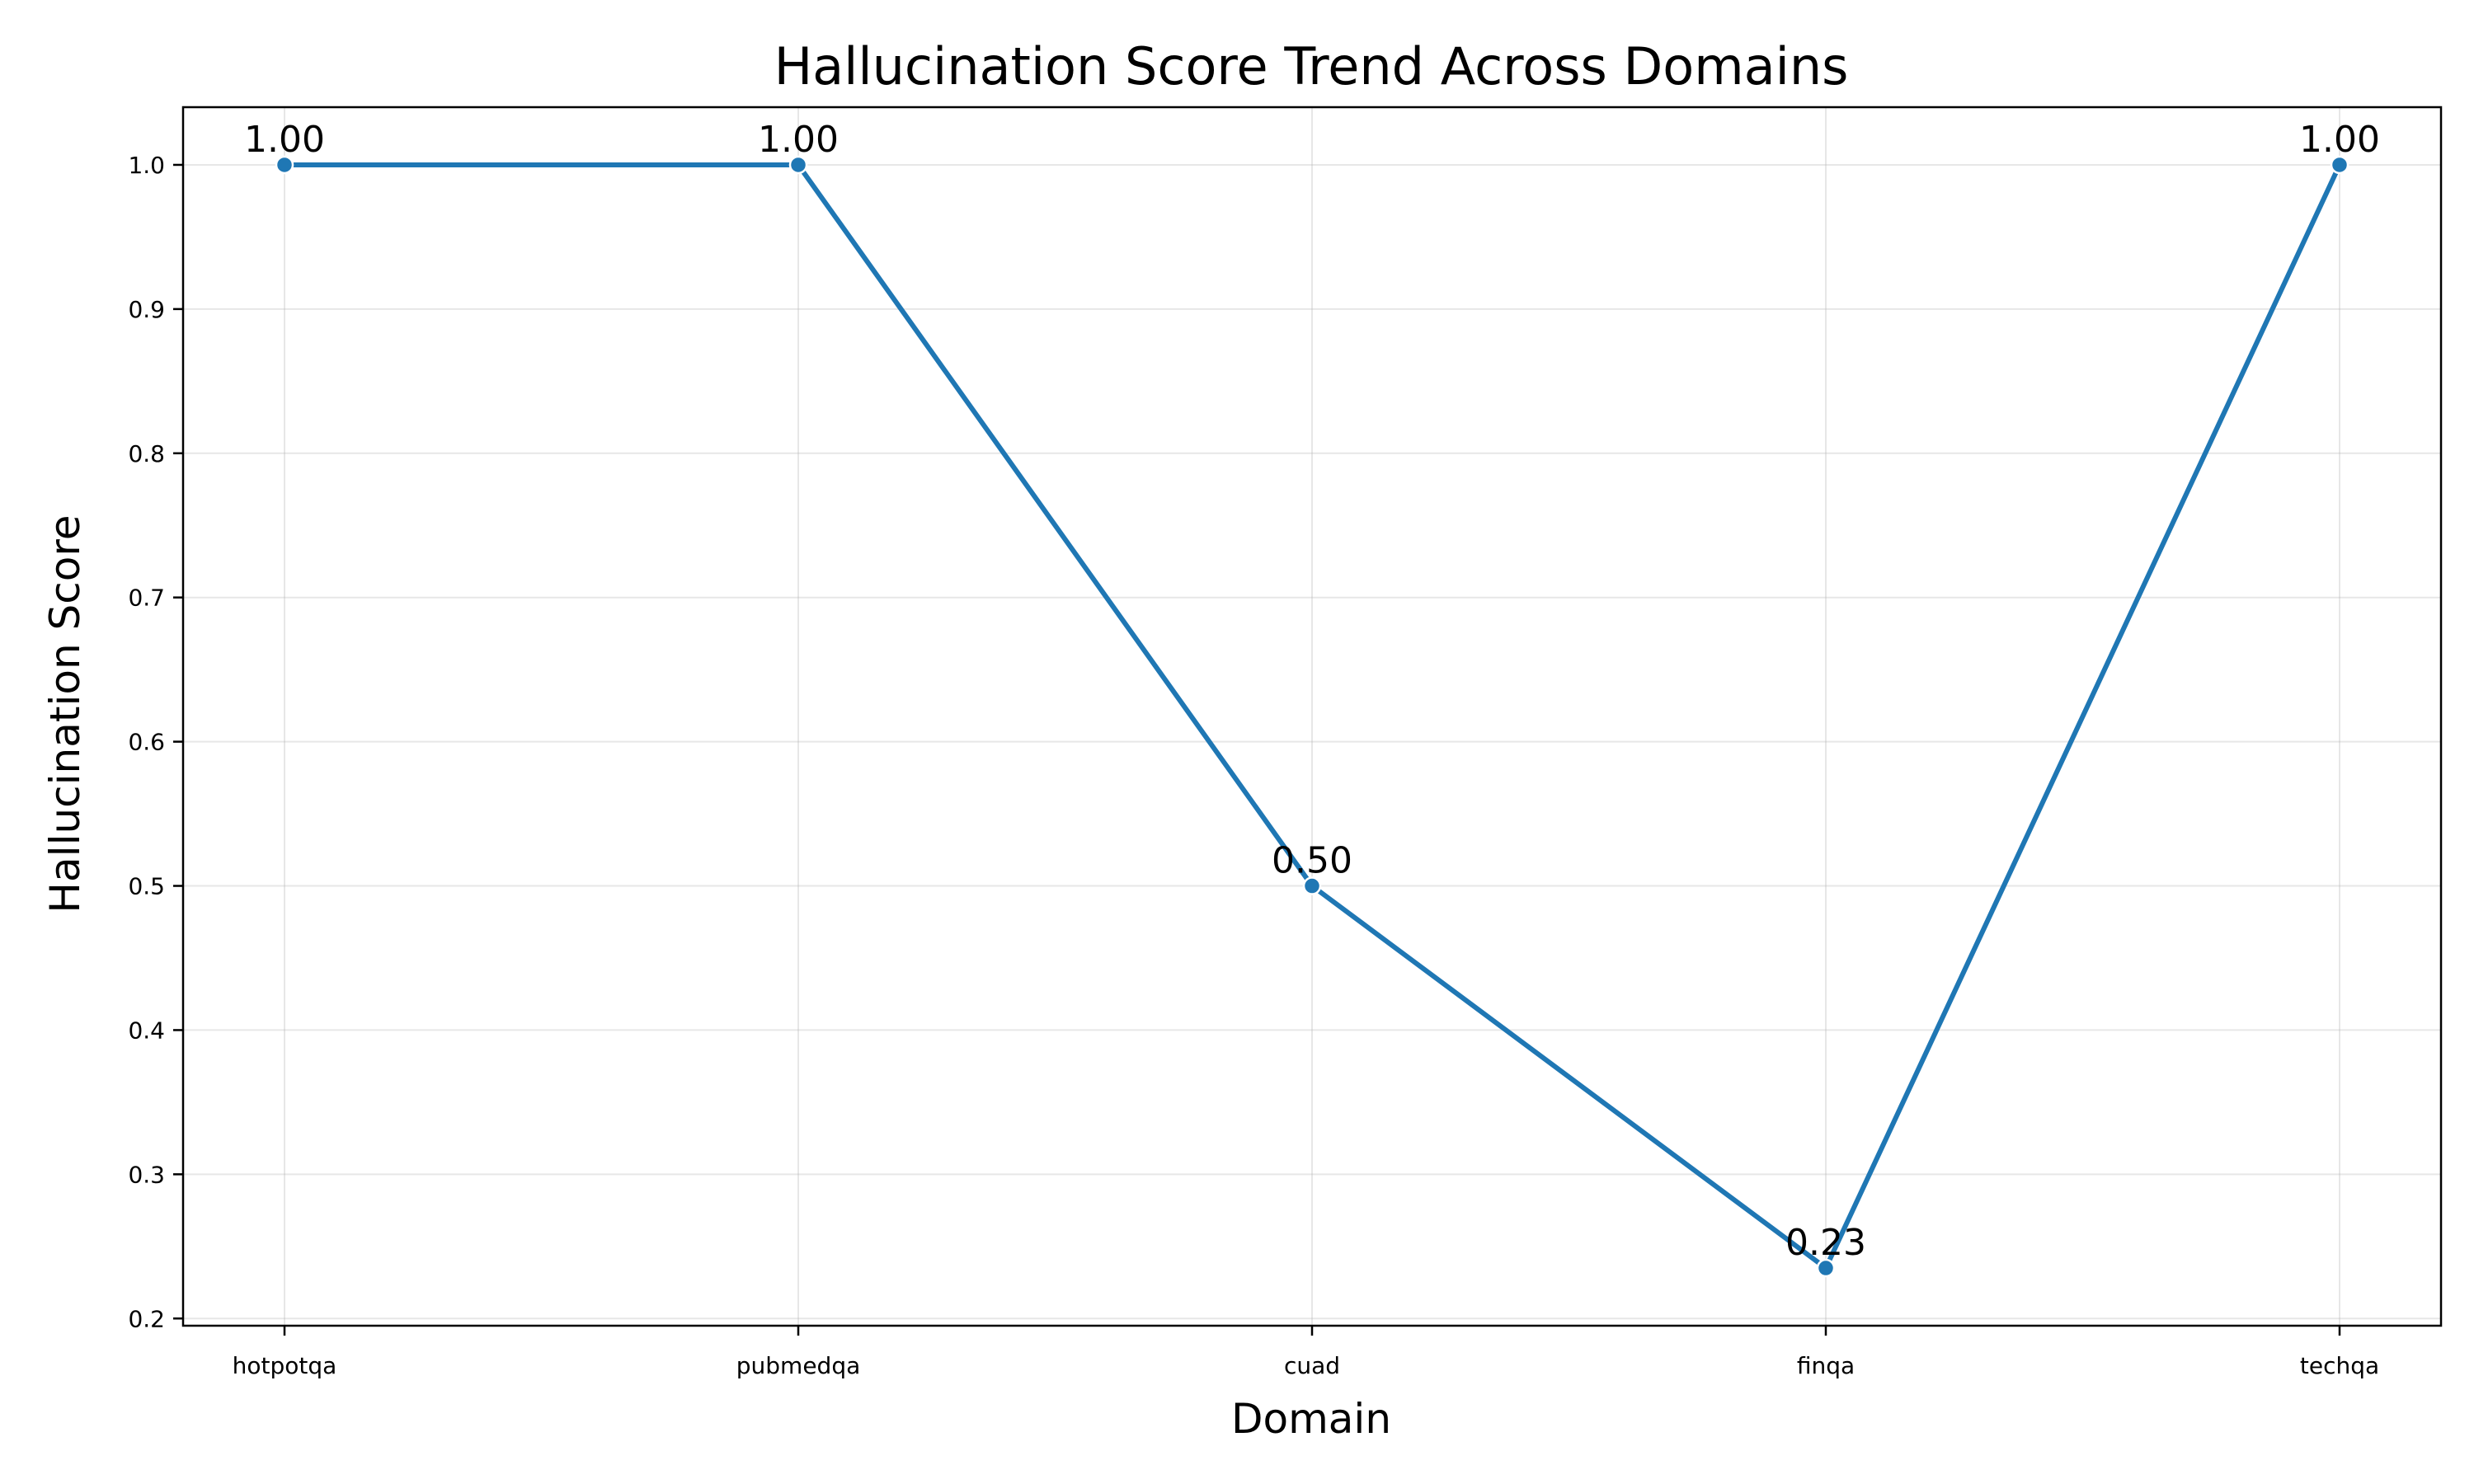  Describe the element at coordinates (798, 1365) in the screenshot. I see `x-tick-label: pubmedqa` at that location.